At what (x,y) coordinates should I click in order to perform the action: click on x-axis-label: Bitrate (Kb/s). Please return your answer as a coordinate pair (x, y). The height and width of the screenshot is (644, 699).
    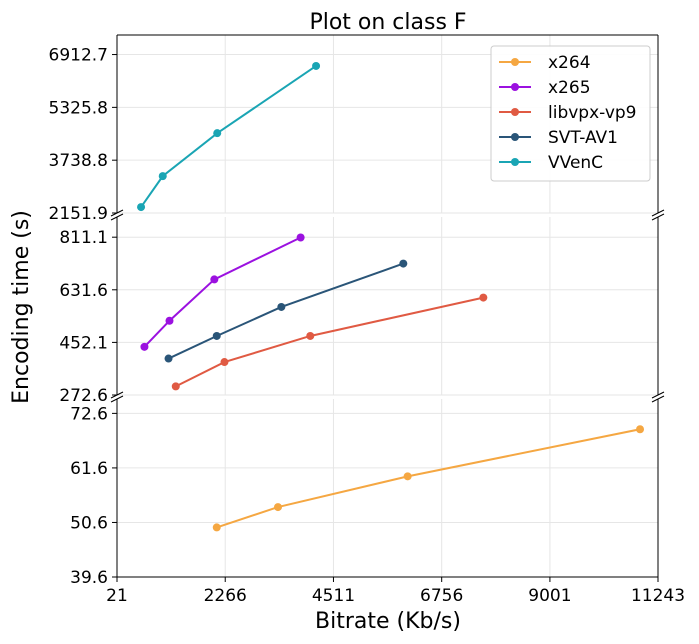
    Looking at the image, I should click on (388, 621).